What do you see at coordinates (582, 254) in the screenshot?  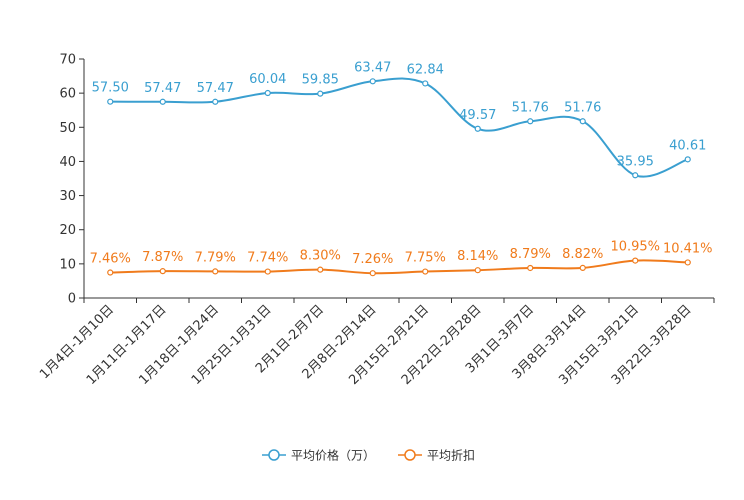 I see `data-label: 8.82%` at bounding box center [582, 254].